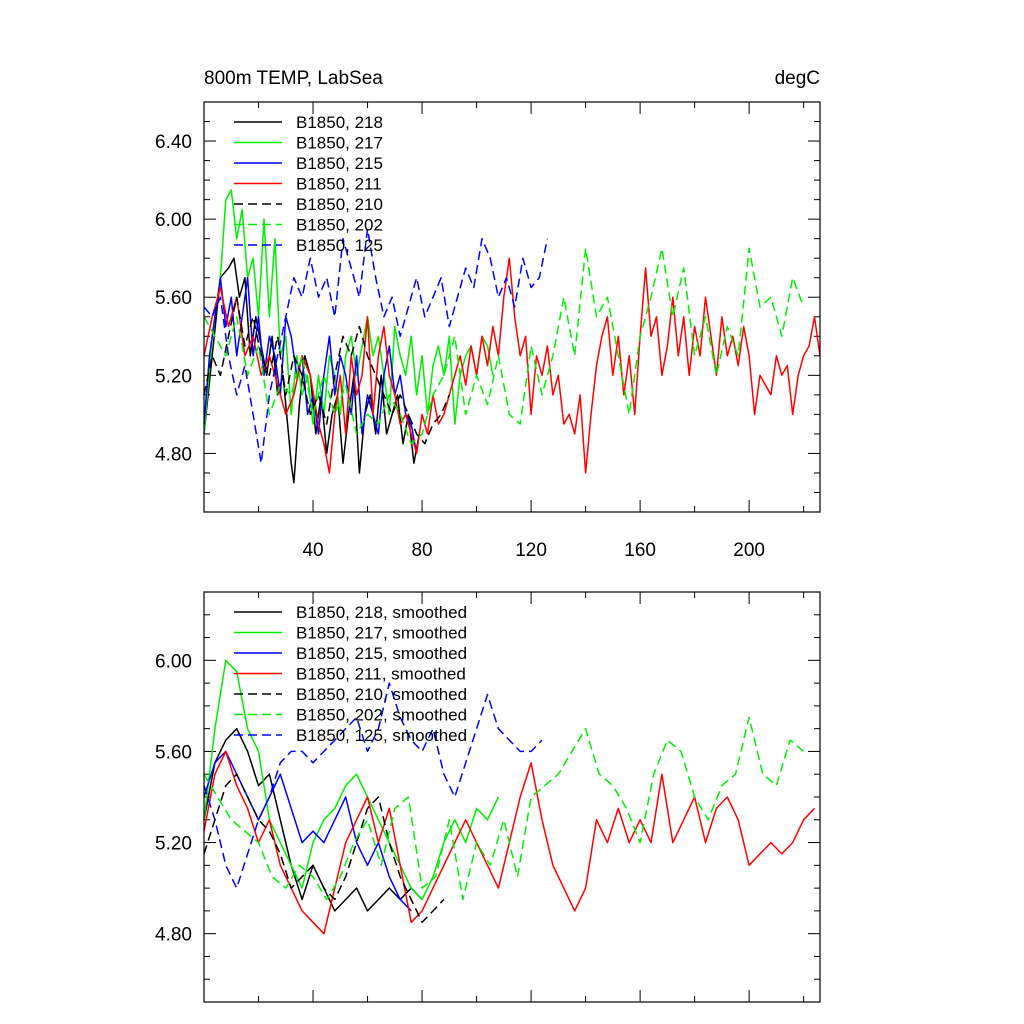 This screenshot has width=1024, height=1024. I want to click on legend-label: B1850, 202, smoothed, so click(381, 715).